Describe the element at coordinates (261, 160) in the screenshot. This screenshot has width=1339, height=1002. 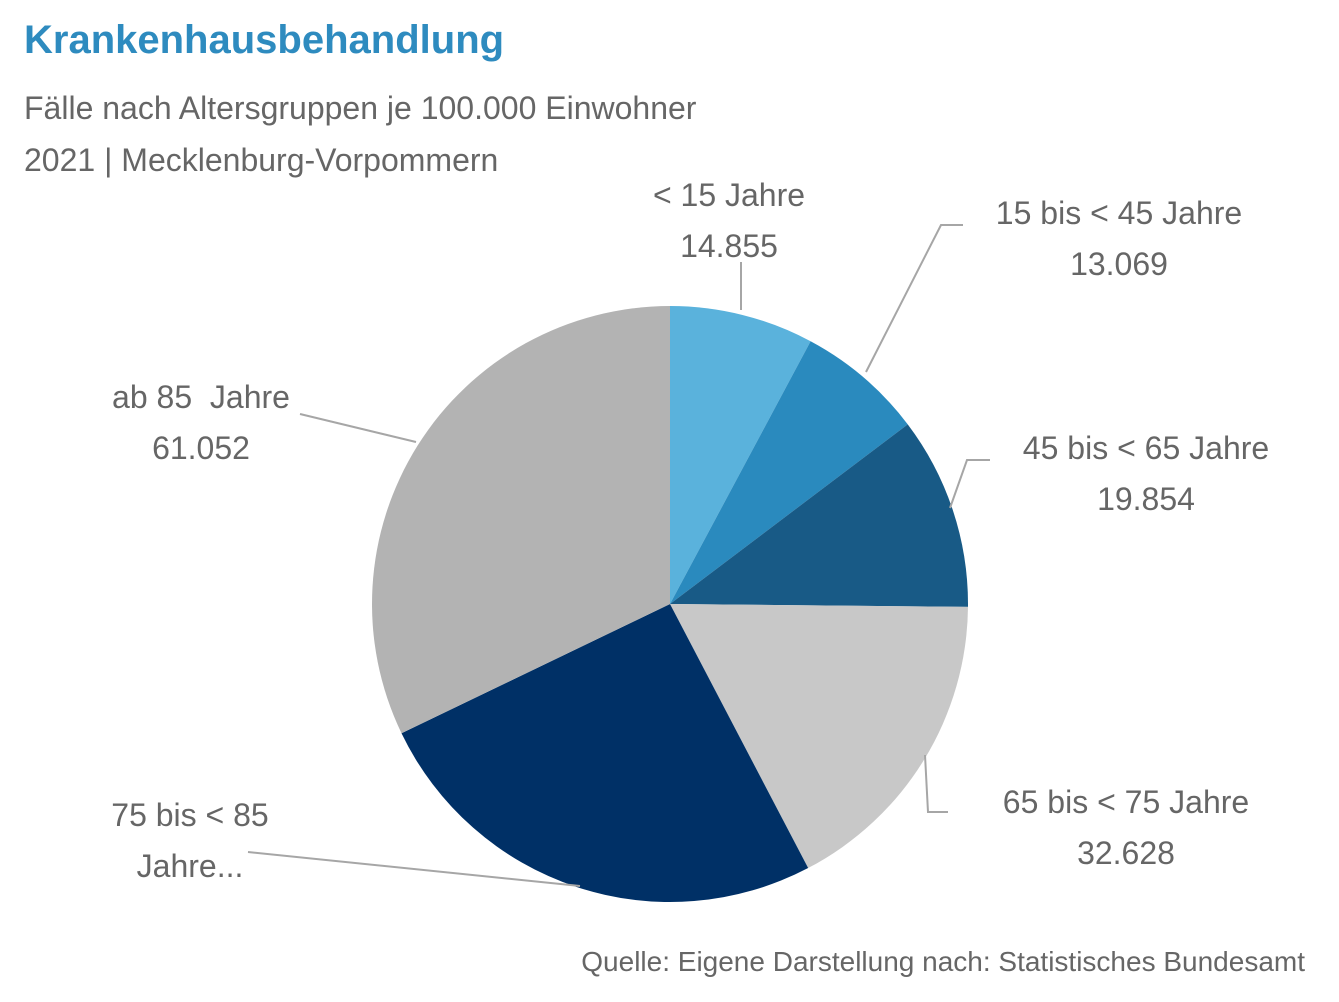
I see `subtitle-line-2: 2021 | Mecklenburg-Vorpommern` at that location.